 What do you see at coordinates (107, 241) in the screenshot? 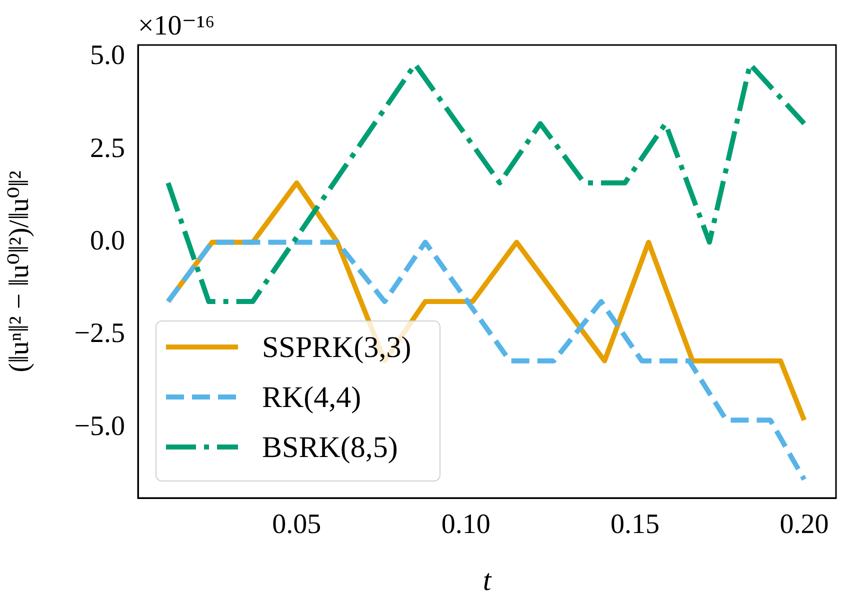
I see `y-tick-label: 0.0` at bounding box center [107, 241].